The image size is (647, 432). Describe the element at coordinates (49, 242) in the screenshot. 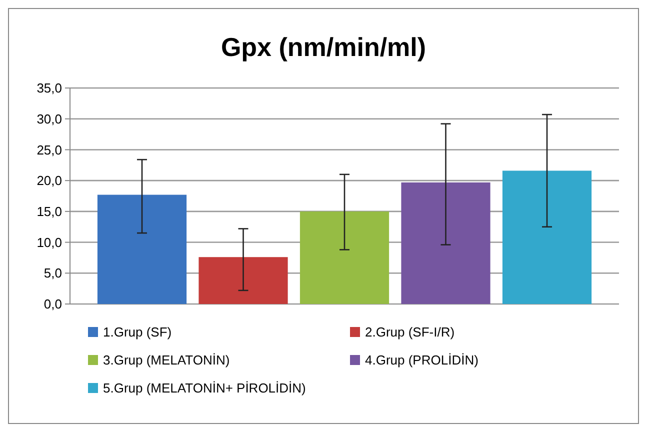

I see `y-tick-label: 10,0` at that location.